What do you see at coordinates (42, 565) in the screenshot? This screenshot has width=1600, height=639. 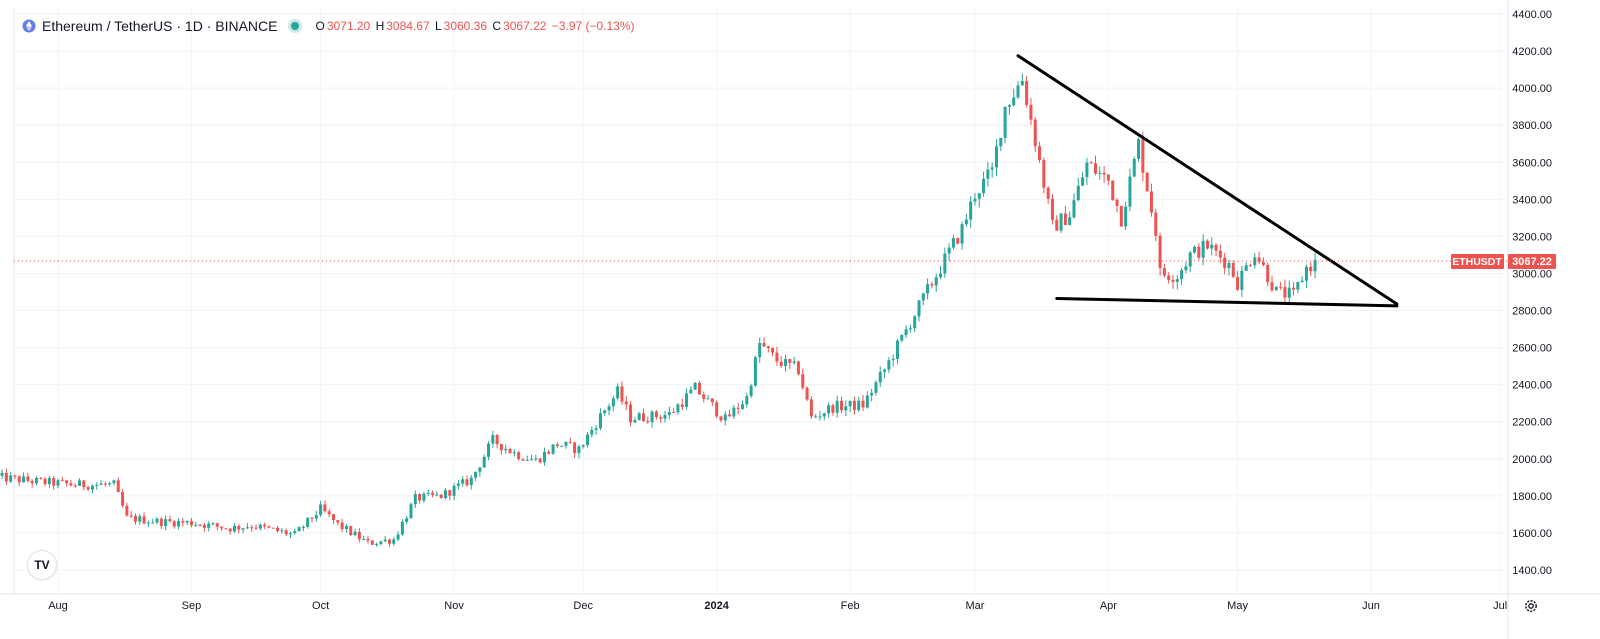 I see `tradingview-logo-icon: TV` at bounding box center [42, 565].